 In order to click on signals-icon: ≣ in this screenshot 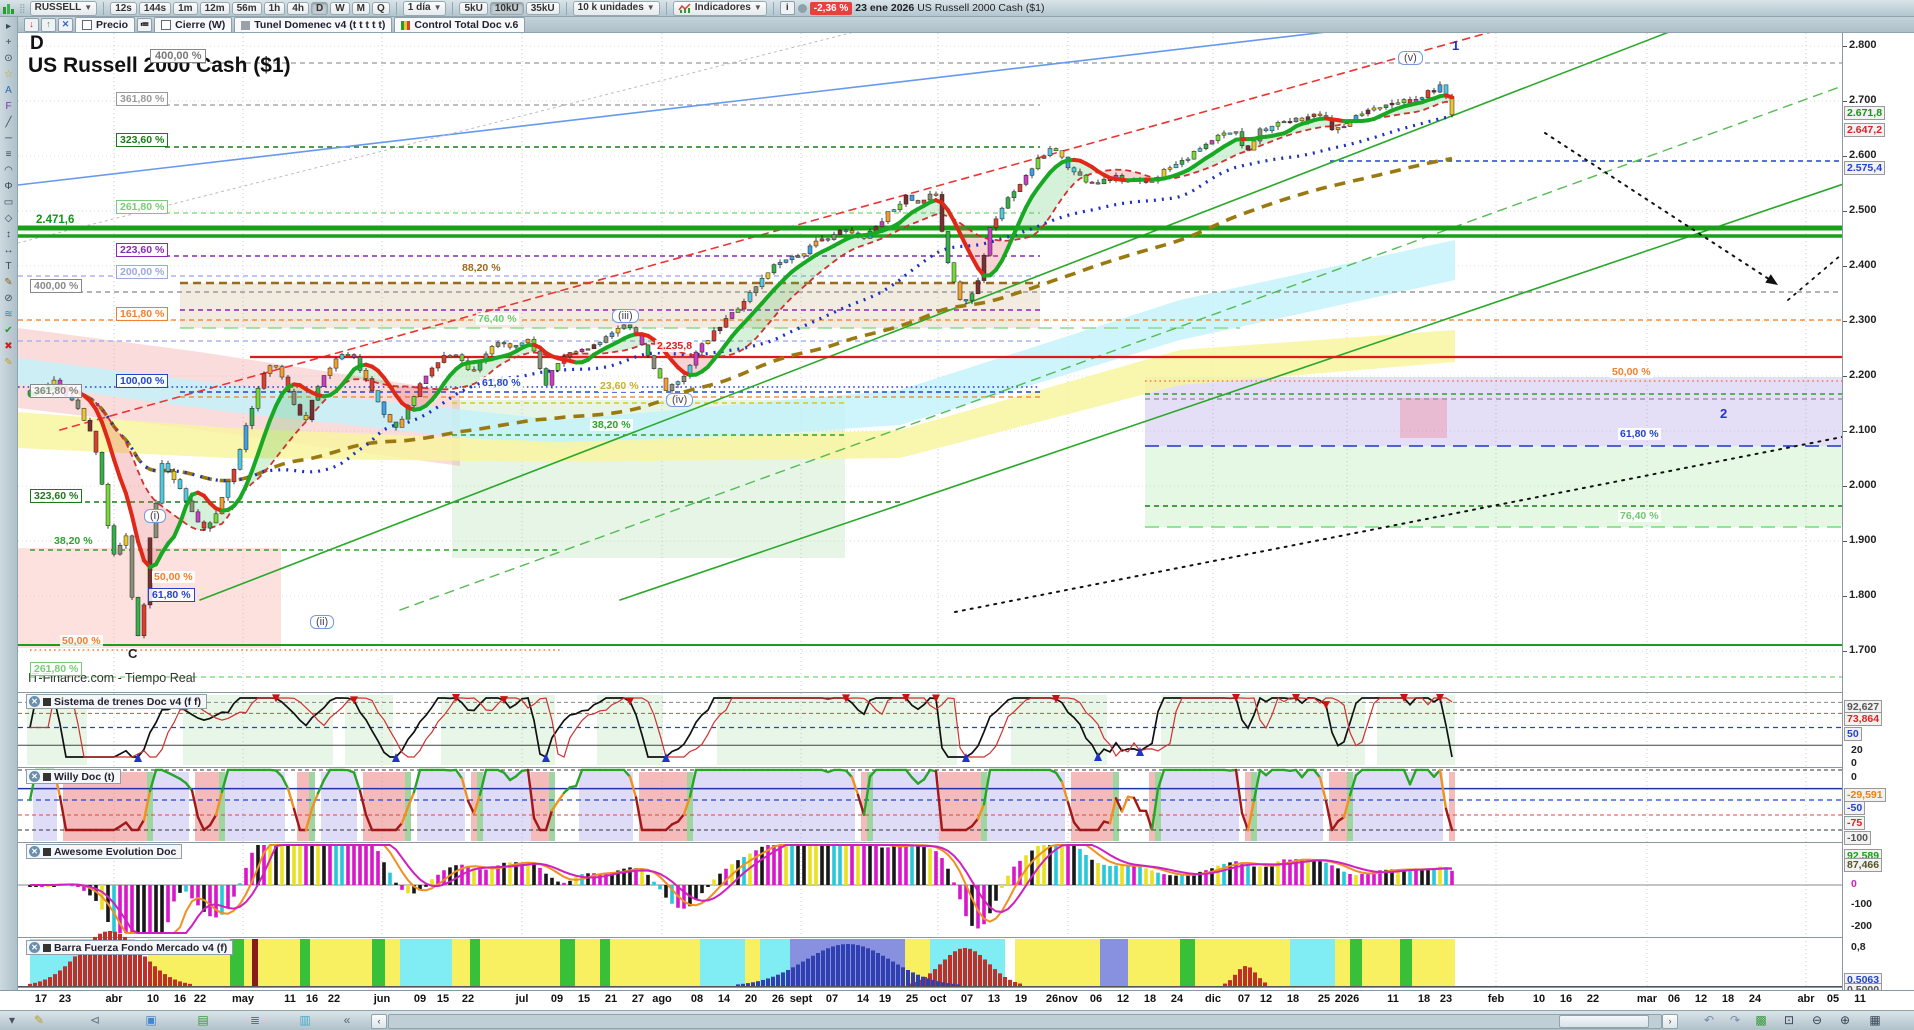, I will do `click(255, 1020)`.